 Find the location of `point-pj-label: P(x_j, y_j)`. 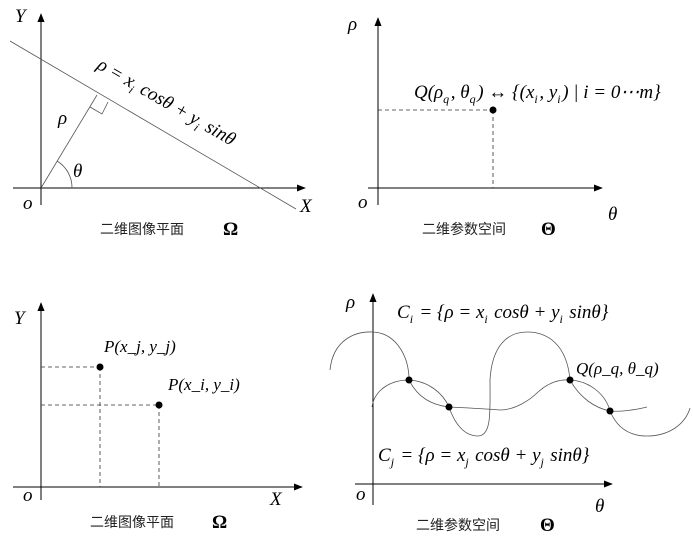

point-pj-label: P(x_j, y_j) is located at coordinates (139, 346).